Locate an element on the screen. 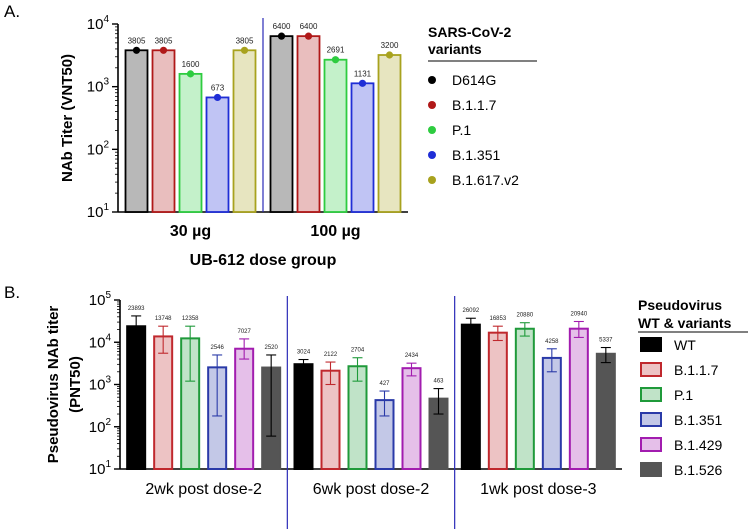 The image size is (750, 529). panel-a-legend-item: D614G is located at coordinates (474, 80).